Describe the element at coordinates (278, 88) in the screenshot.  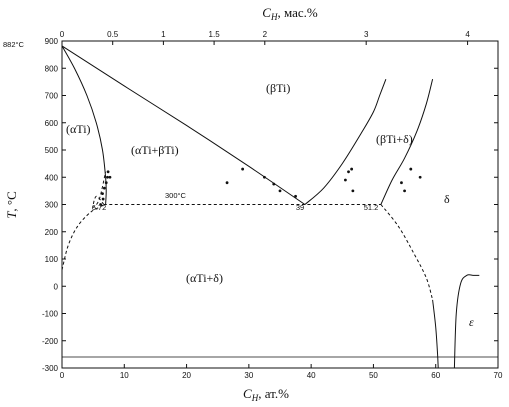
I see `phase-label-beta: (βTi)` at that location.